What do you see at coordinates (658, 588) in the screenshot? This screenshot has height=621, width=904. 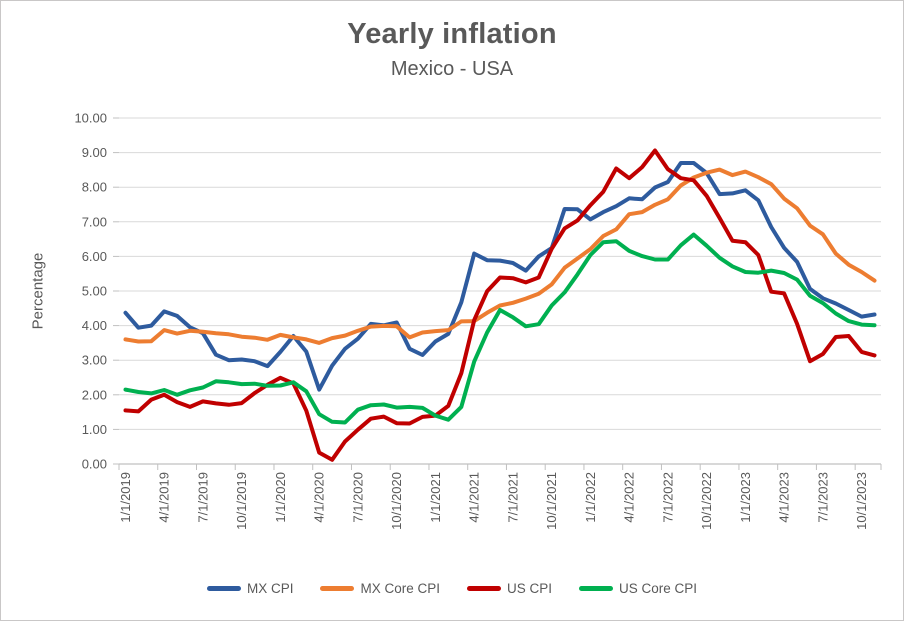 I see `legend-label: US Core CPI` at bounding box center [658, 588].